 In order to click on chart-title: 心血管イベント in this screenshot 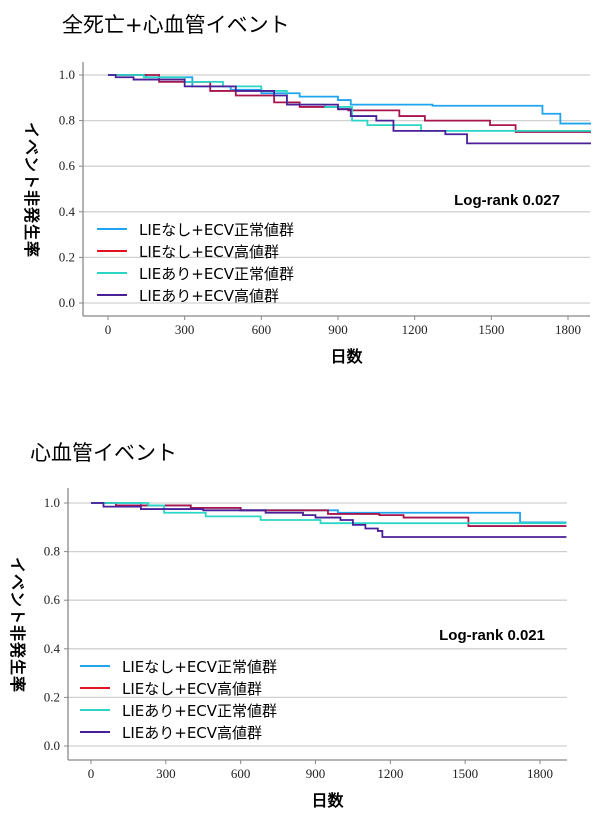, I will do `click(103, 453)`.